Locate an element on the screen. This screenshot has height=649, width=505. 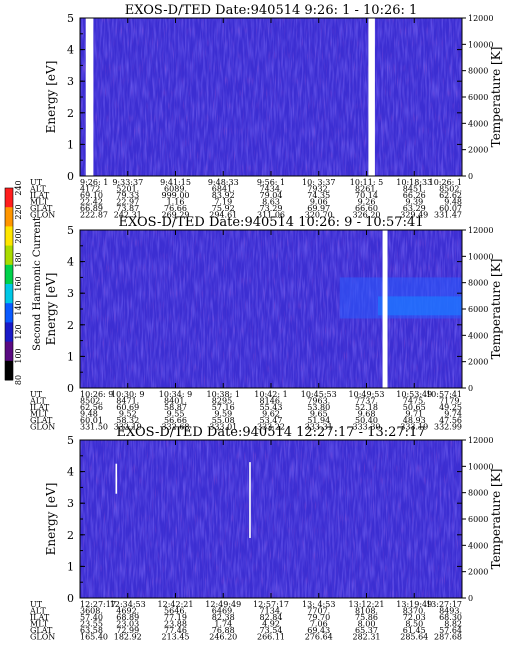
table-cell-mlt: 22.42 is located at coordinates (91, 202).